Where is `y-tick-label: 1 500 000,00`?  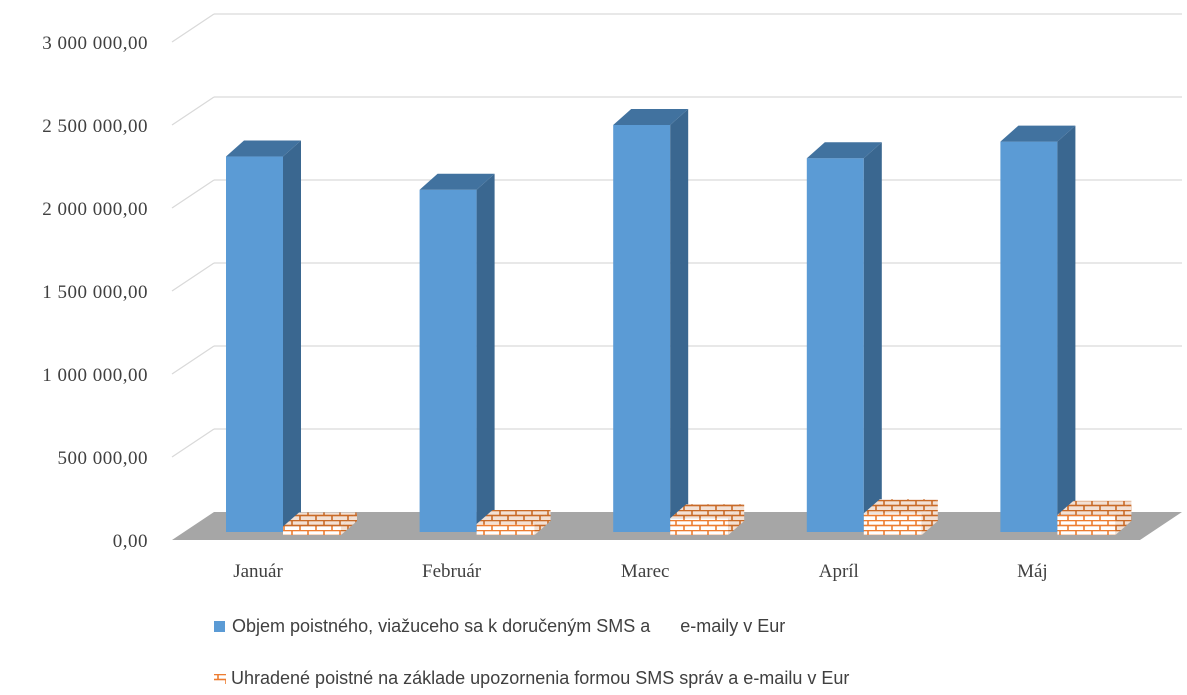
y-tick-label: 1 500 000,00 is located at coordinates (95, 292).